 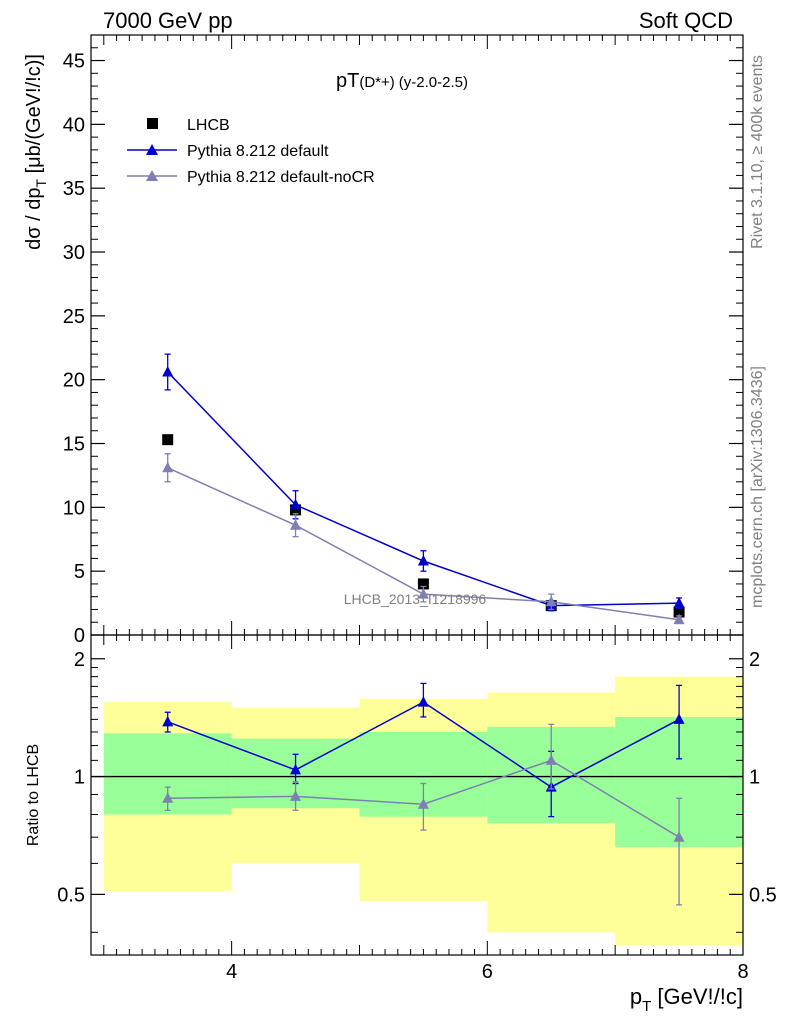 What do you see at coordinates (376, 82) in the screenshot?
I see `main-title-particle: (D*+)` at bounding box center [376, 82].